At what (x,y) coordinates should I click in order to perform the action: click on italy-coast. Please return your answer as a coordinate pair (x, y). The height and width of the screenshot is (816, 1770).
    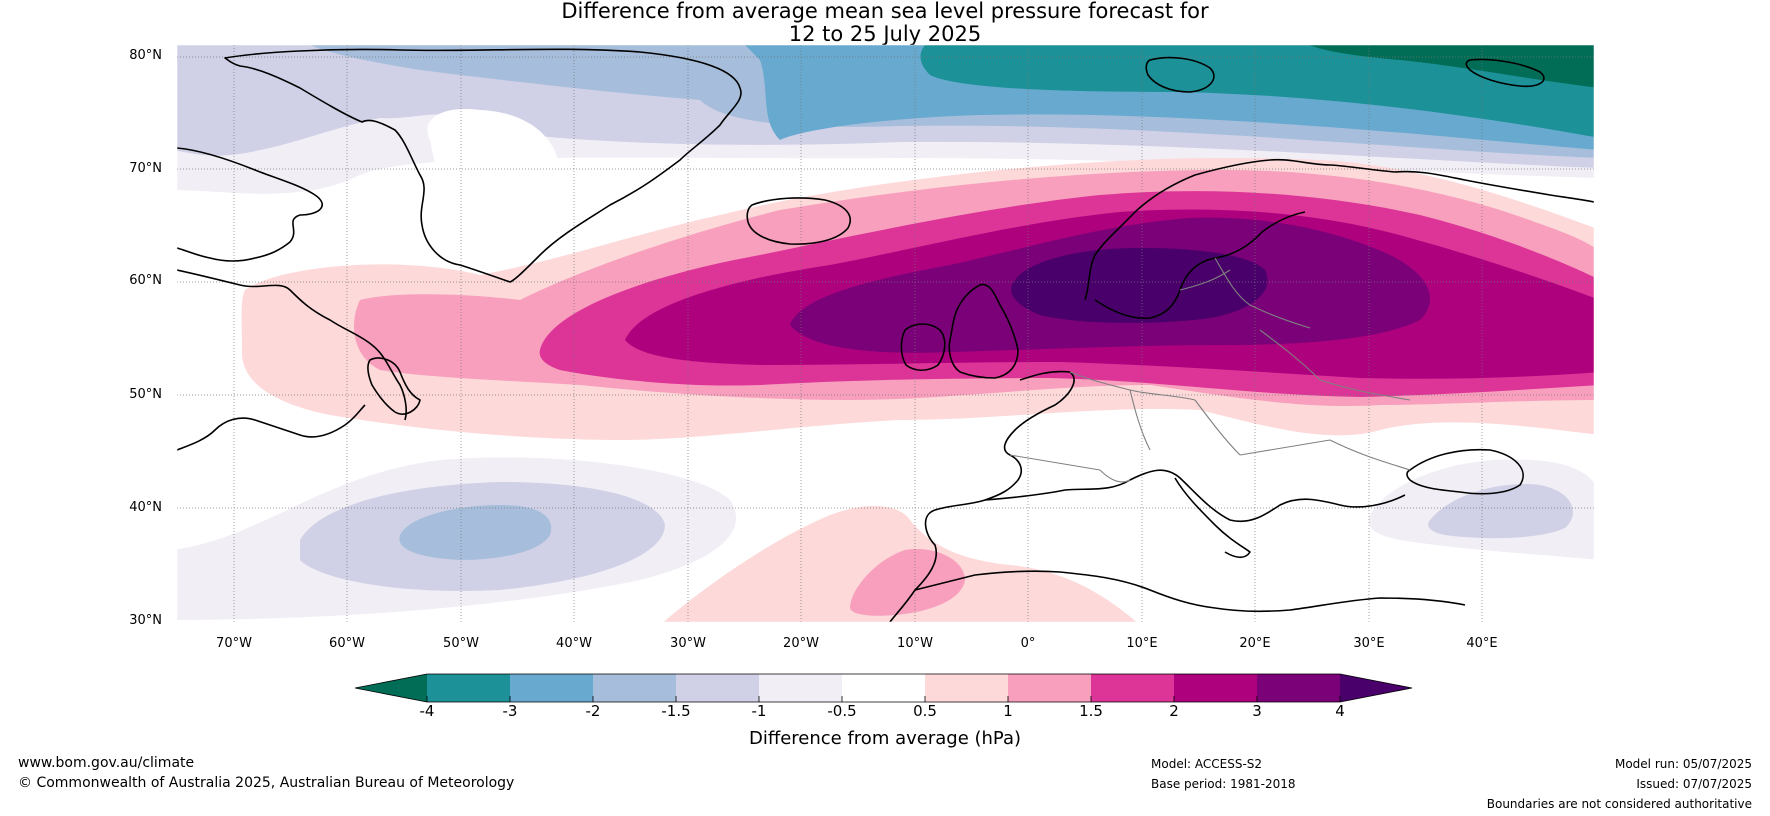
    Looking at the image, I should click on (1212, 518).